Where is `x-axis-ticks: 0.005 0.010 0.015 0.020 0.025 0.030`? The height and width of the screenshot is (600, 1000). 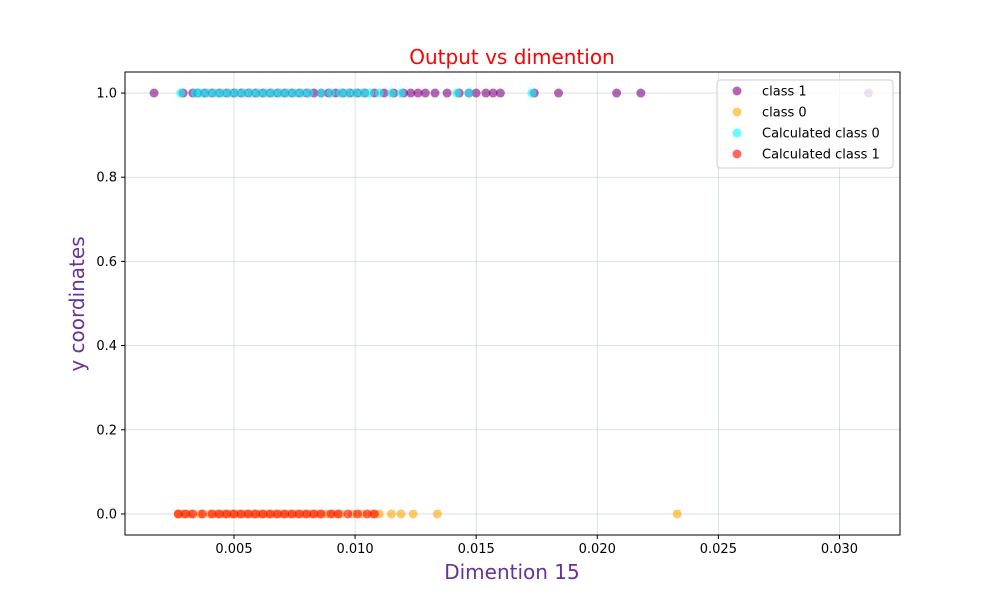
x-axis-ticks: 0.005 0.010 0.015 0.020 0.025 0.030 is located at coordinates (536, 546).